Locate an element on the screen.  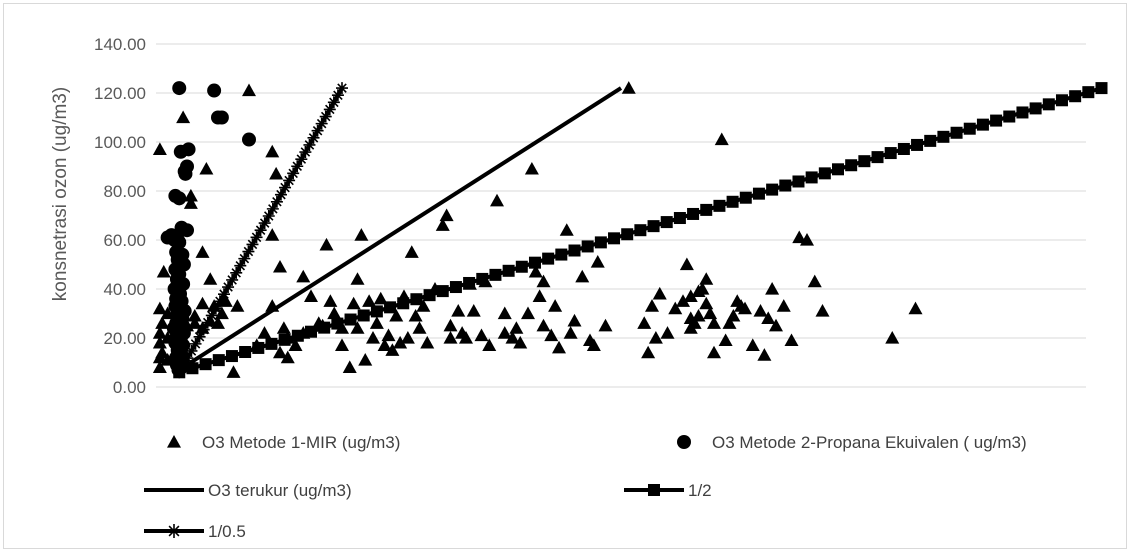
legend-item: O3 Metode 1-MIR (ug/m3) is located at coordinates (283, 442).